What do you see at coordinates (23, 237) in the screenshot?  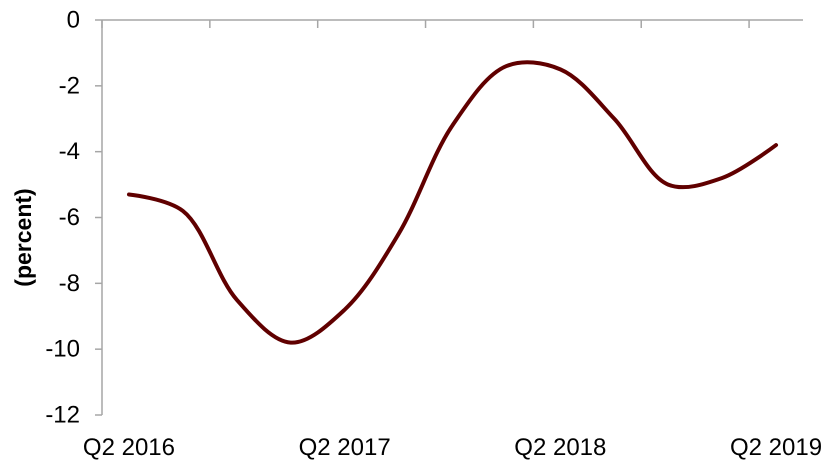 I see `y-axis-title: (percent)` at bounding box center [23, 237].